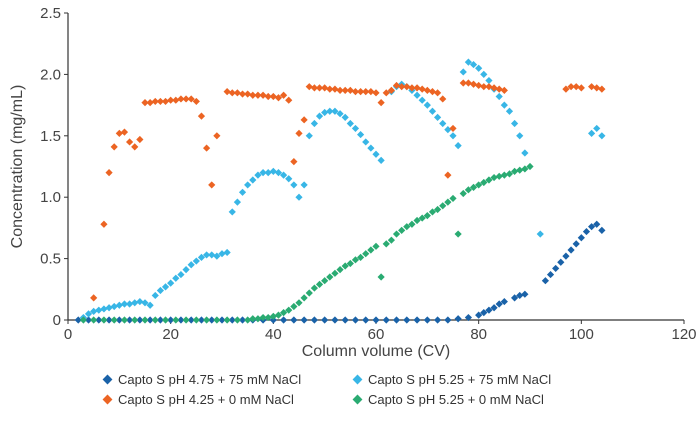 The width and height of the screenshot is (699, 421). Describe the element at coordinates (17, 167) in the screenshot. I see `y-axis-title: Concentration (mg/mL)` at that location.